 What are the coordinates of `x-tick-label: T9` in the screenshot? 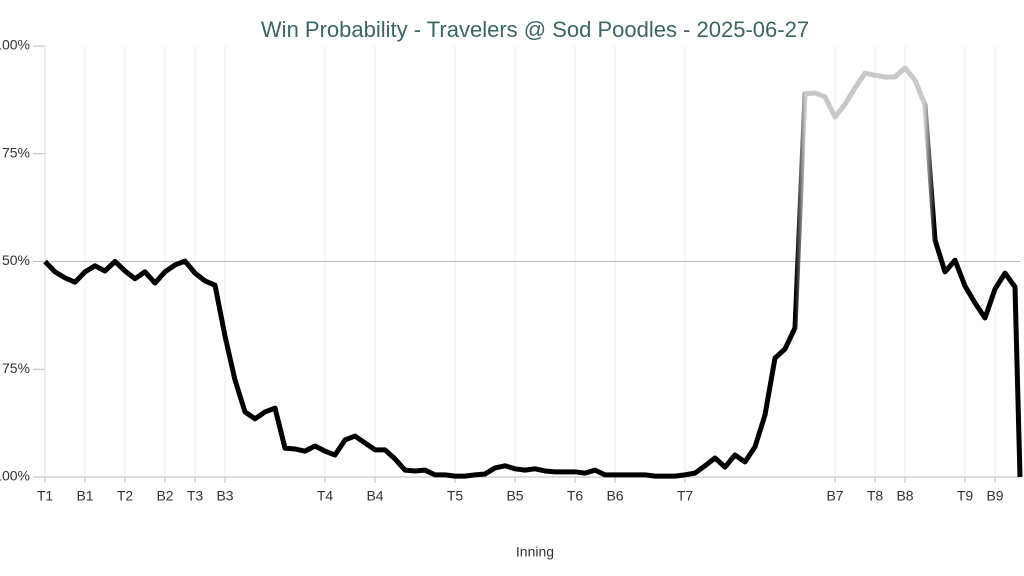 It's located at (965, 496).